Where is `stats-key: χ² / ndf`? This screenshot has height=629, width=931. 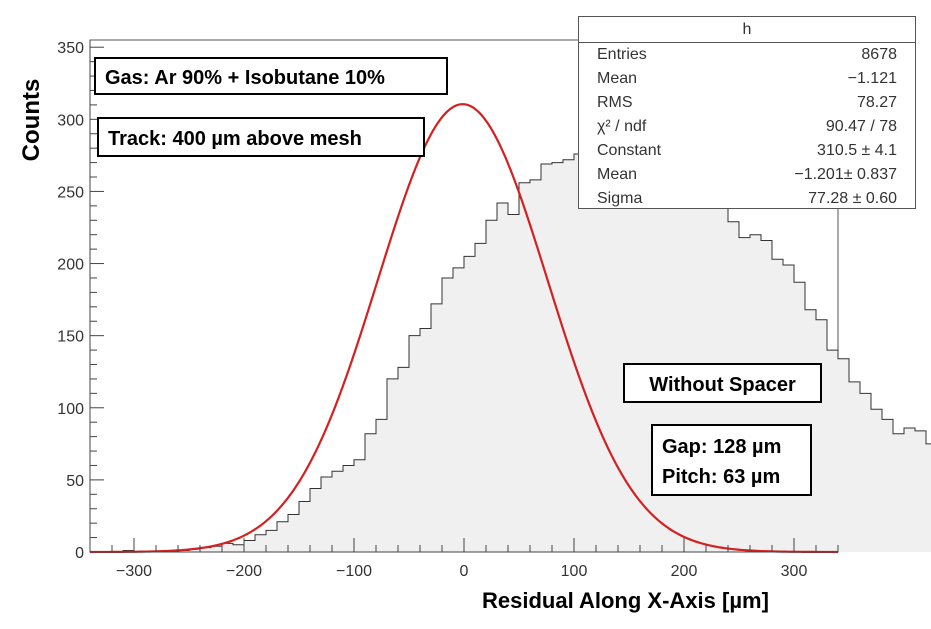
stats-key: χ² / ndf is located at coordinates (622, 126).